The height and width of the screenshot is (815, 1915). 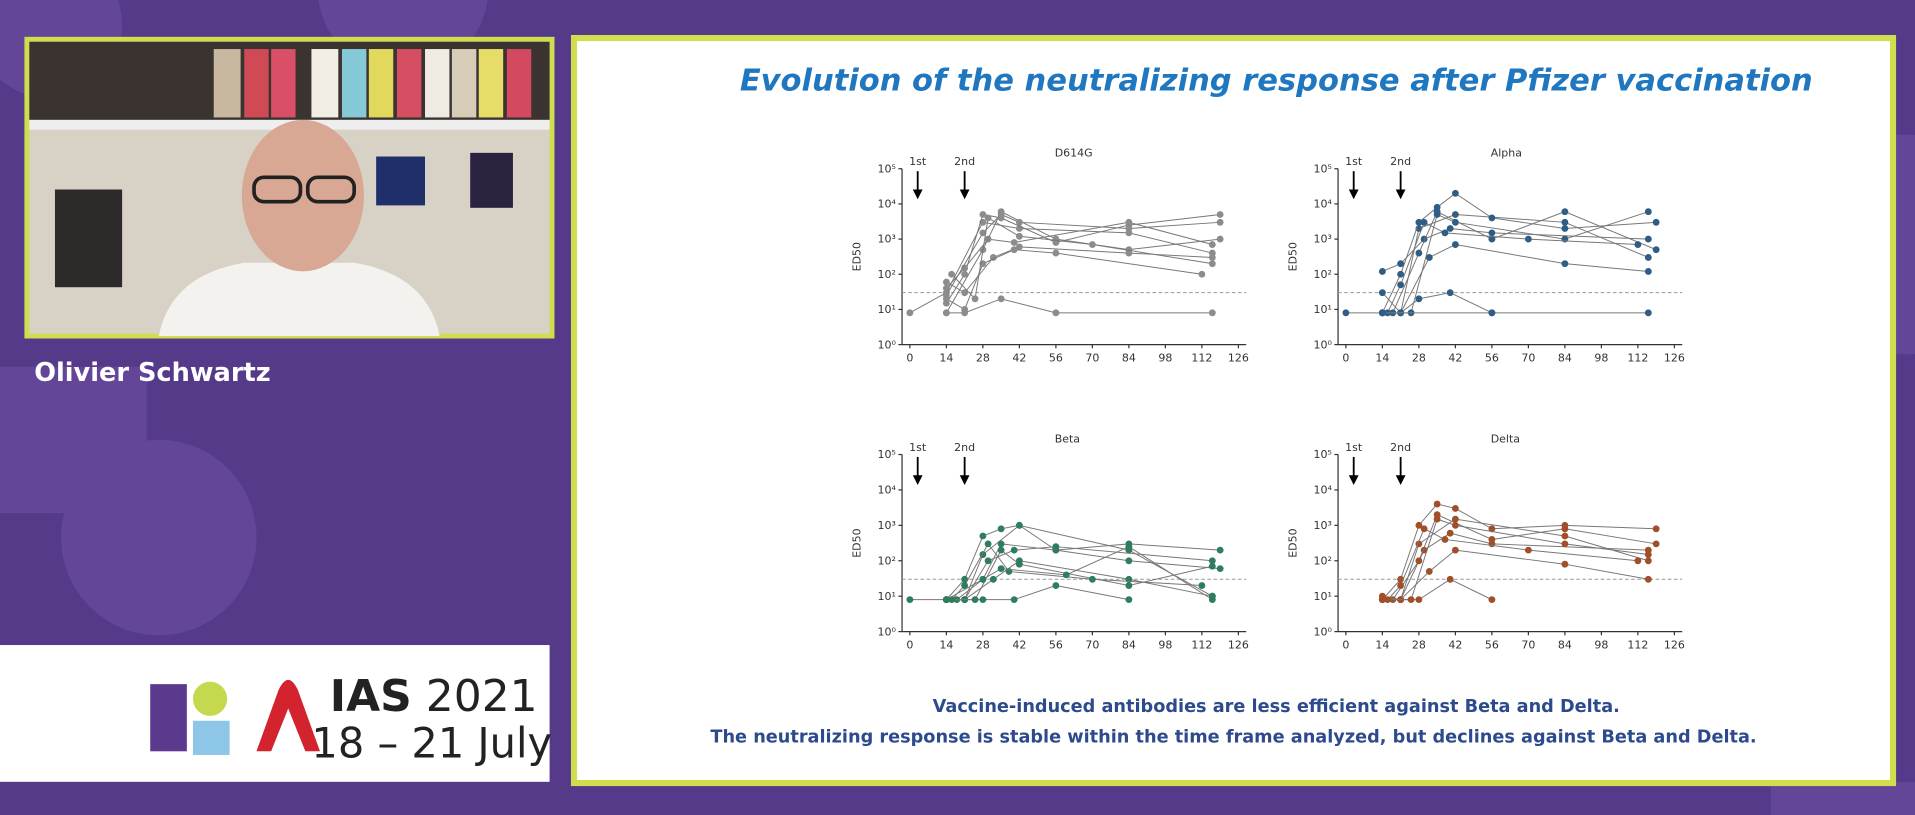 I want to click on chart-title: Alpha, so click(x=1506, y=153).